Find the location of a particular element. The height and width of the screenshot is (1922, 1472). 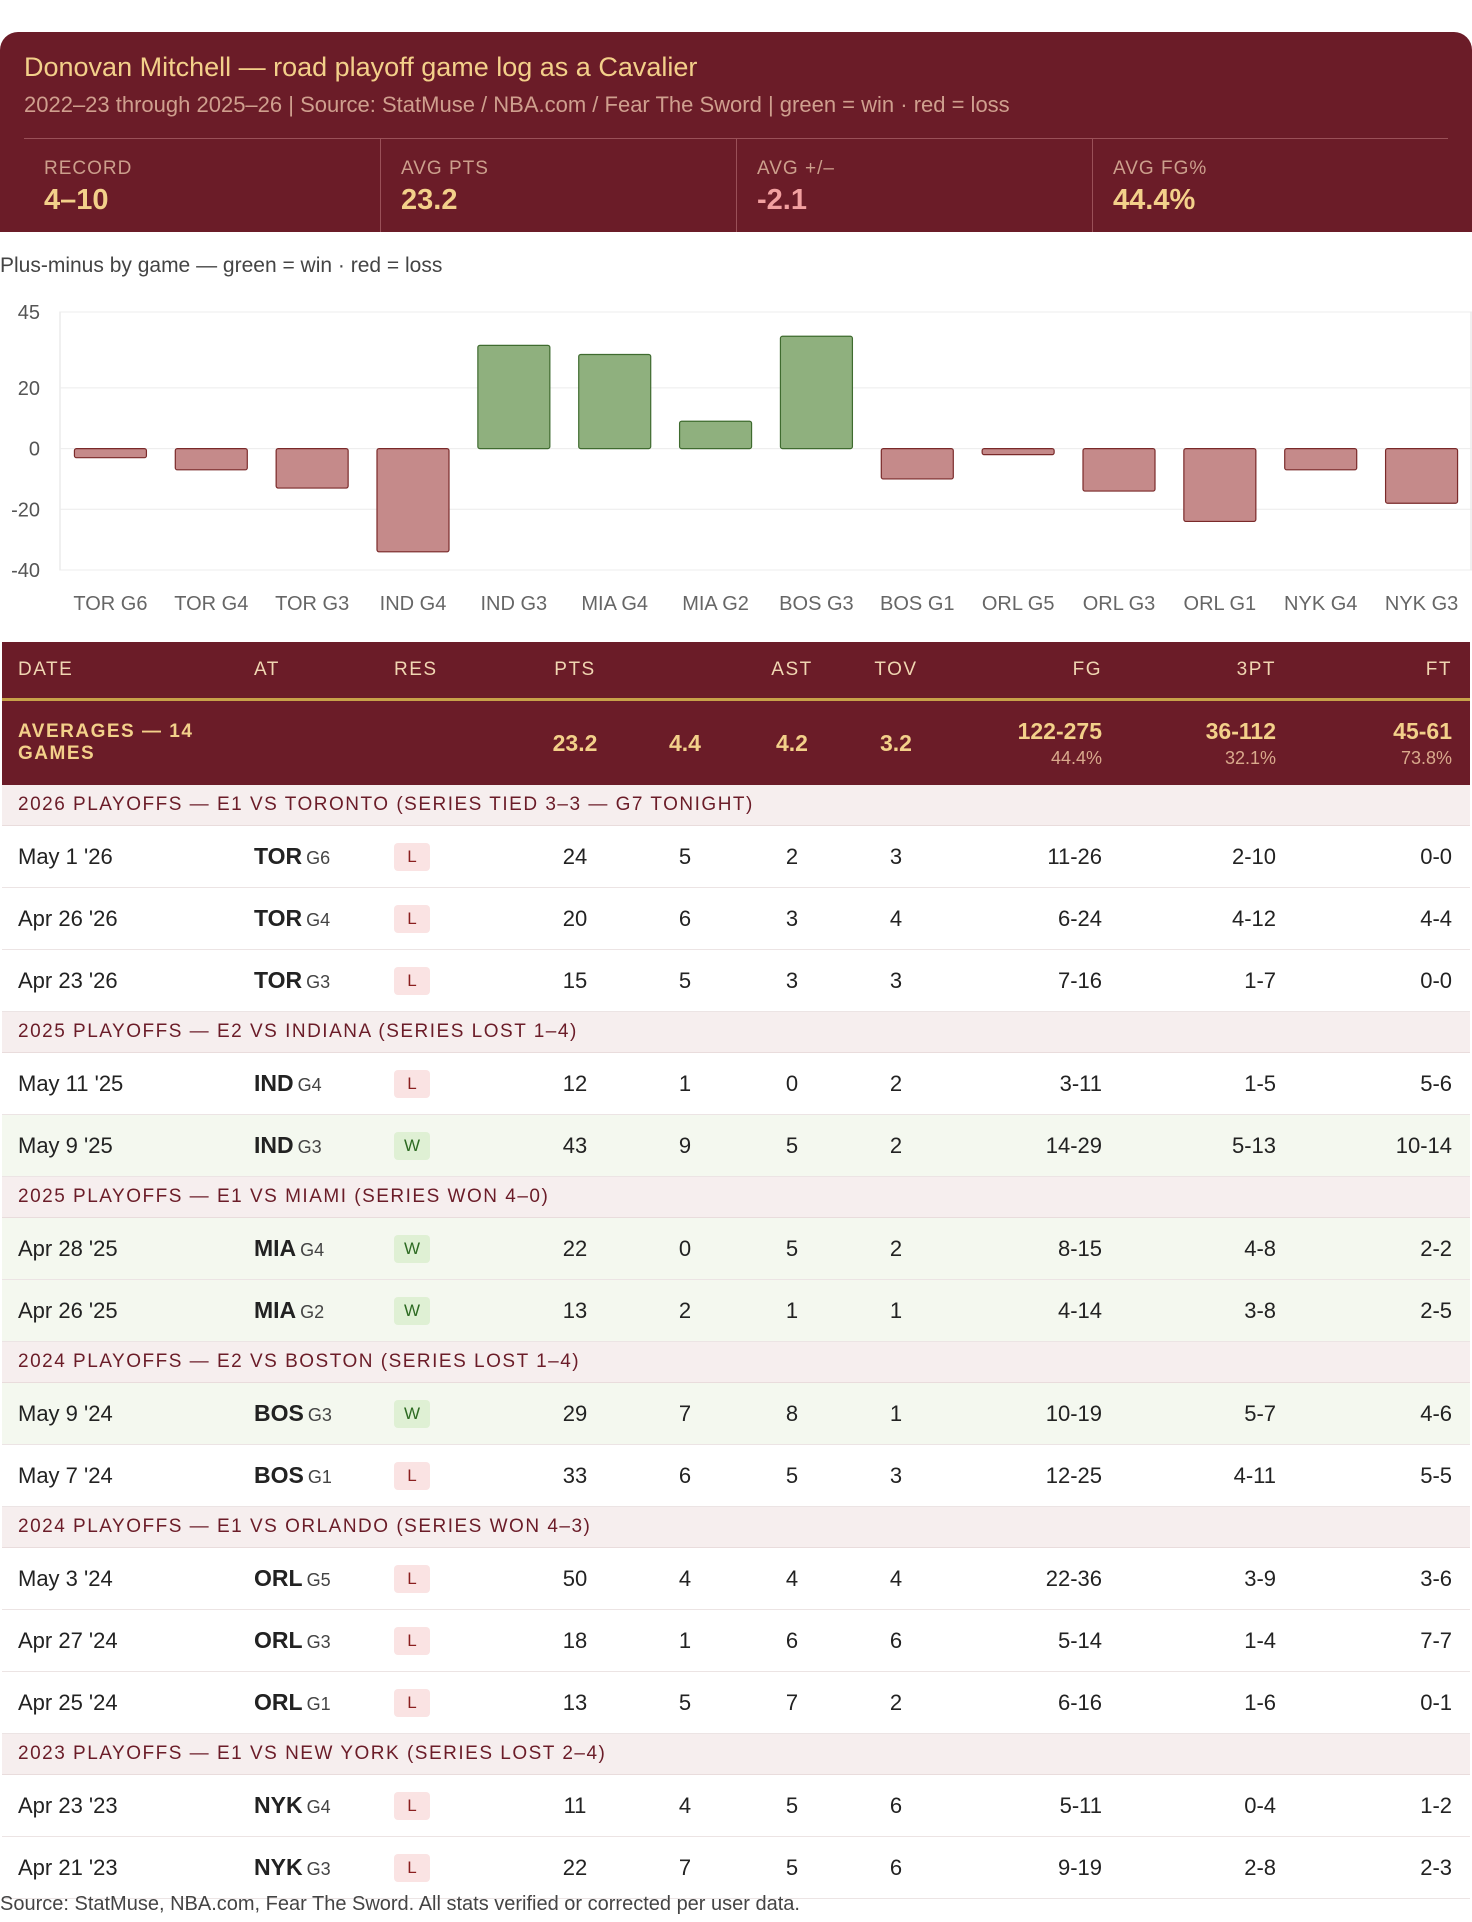

reb-cell: 0 is located at coordinates (685, 1248).